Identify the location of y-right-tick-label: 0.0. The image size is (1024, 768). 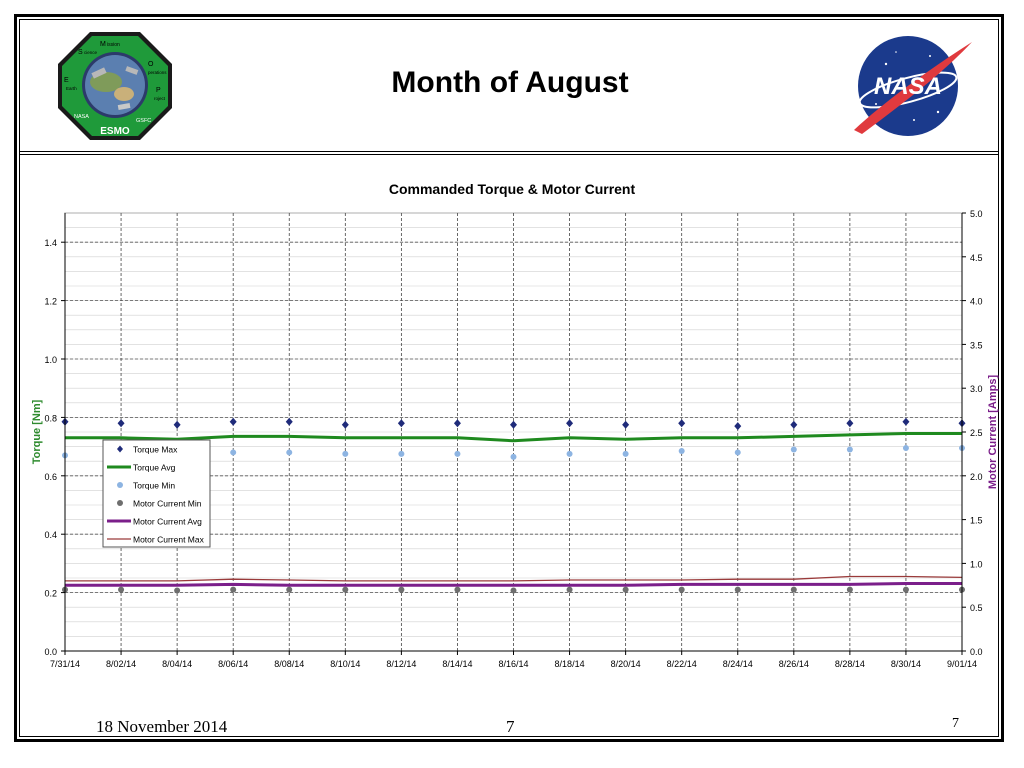
(976, 652).